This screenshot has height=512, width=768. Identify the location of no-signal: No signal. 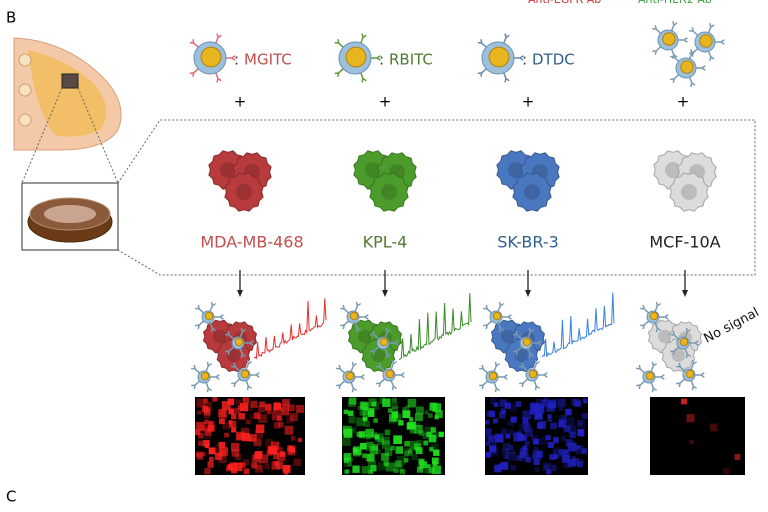
(731, 326).